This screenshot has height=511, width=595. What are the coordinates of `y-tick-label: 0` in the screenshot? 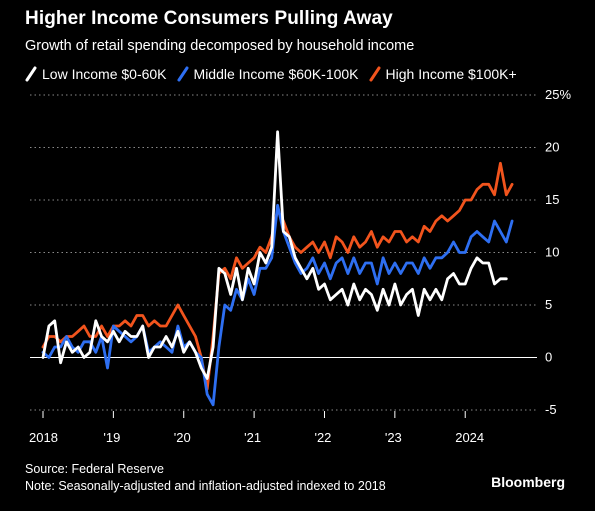 It's located at (548, 357).